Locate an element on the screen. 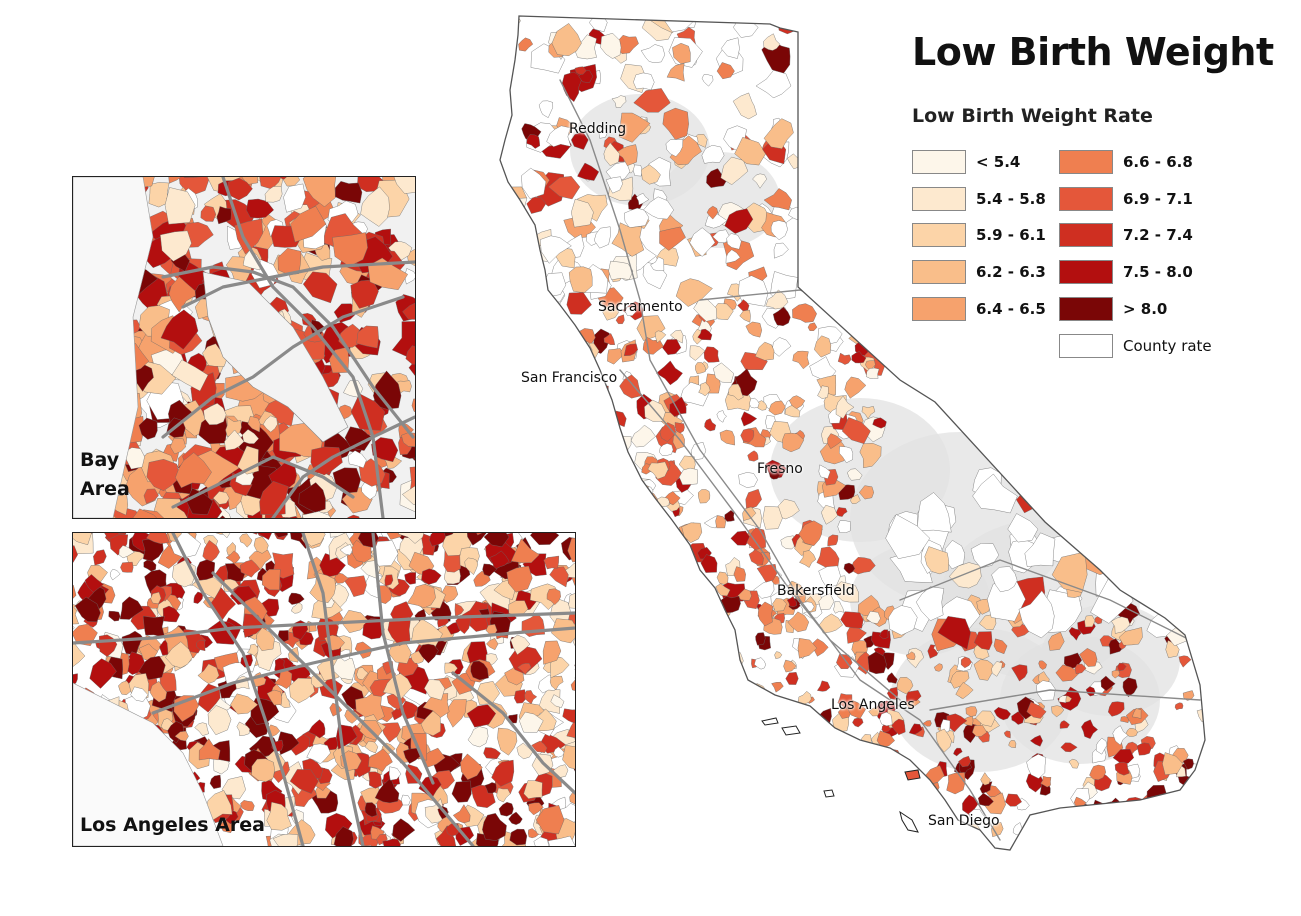  legend-title: Low Birth Weight Rate is located at coordinates (1032, 116).